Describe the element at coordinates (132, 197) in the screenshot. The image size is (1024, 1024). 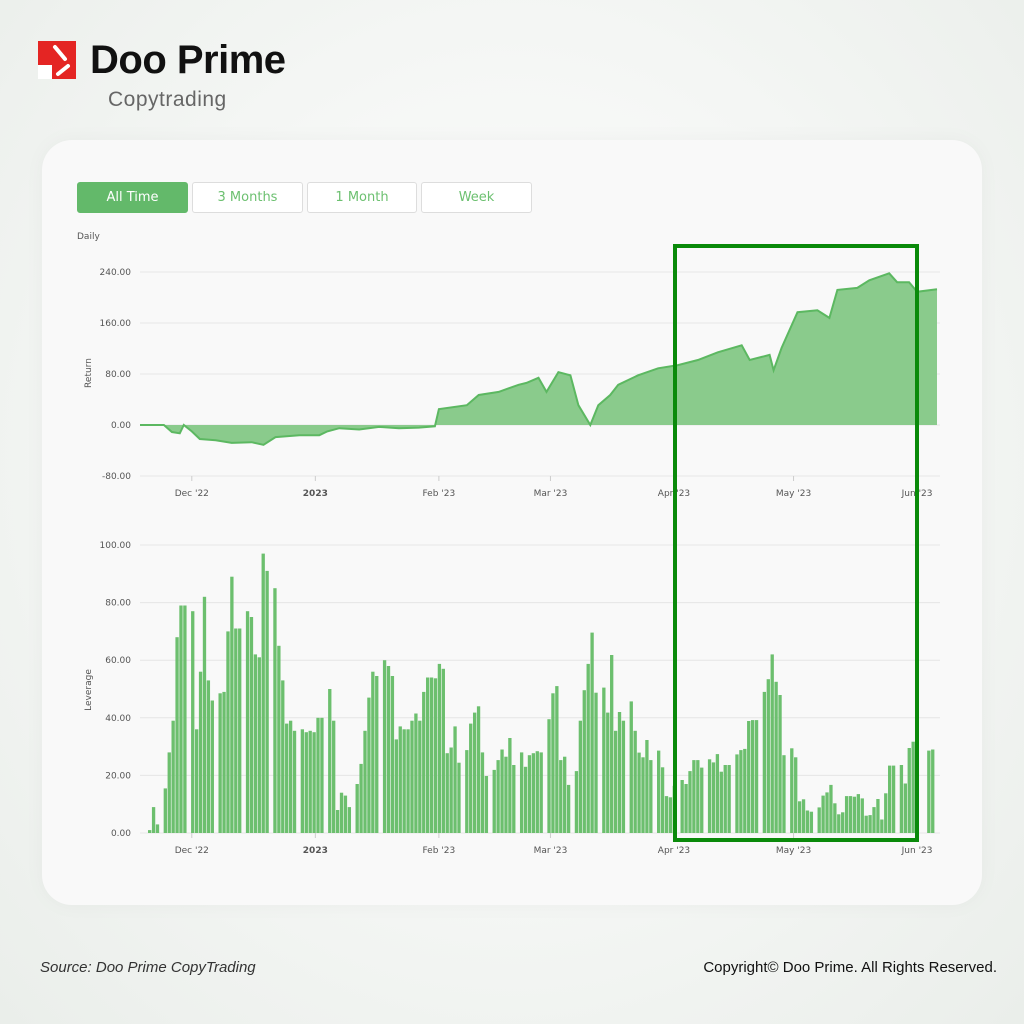
I see `tab-all-time: All Time` at that location.